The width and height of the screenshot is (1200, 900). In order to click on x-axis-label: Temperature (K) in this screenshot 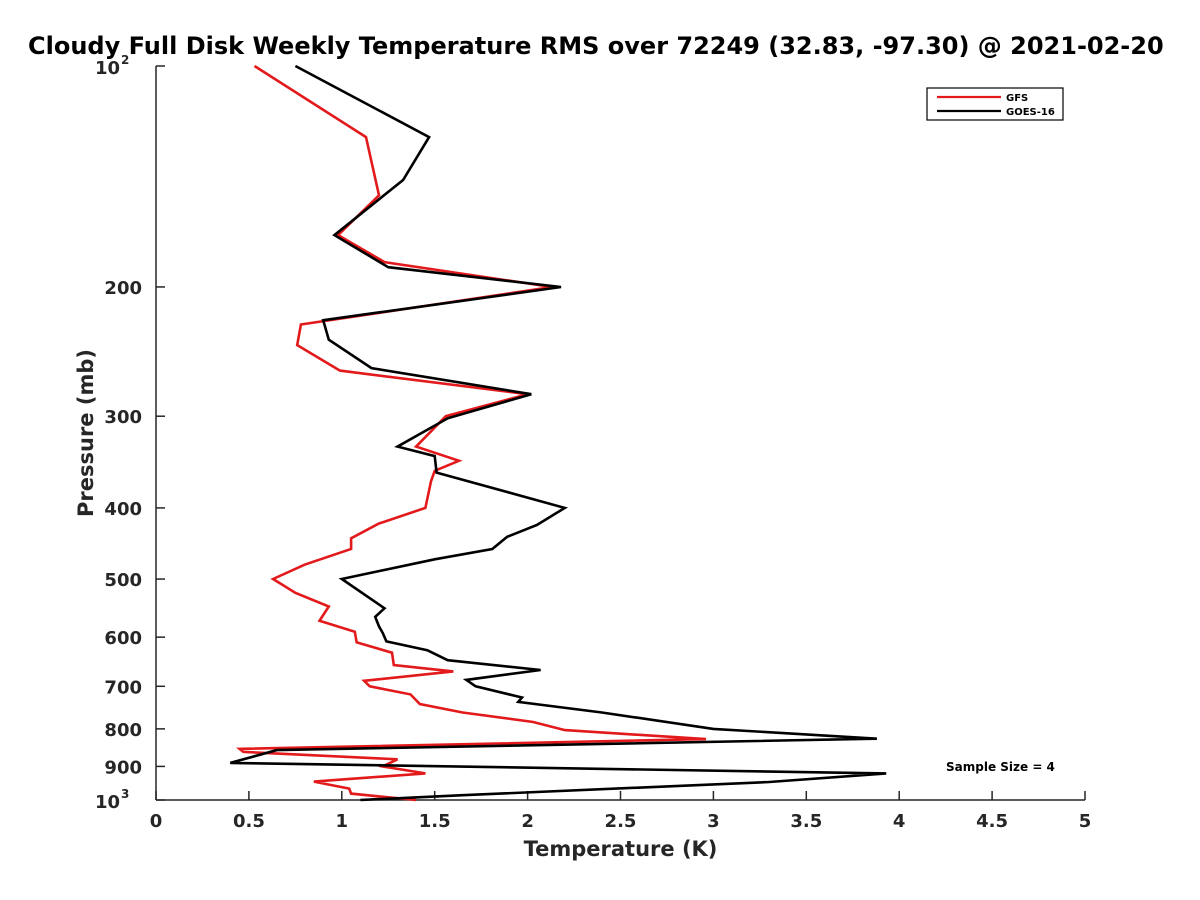, I will do `click(621, 849)`.